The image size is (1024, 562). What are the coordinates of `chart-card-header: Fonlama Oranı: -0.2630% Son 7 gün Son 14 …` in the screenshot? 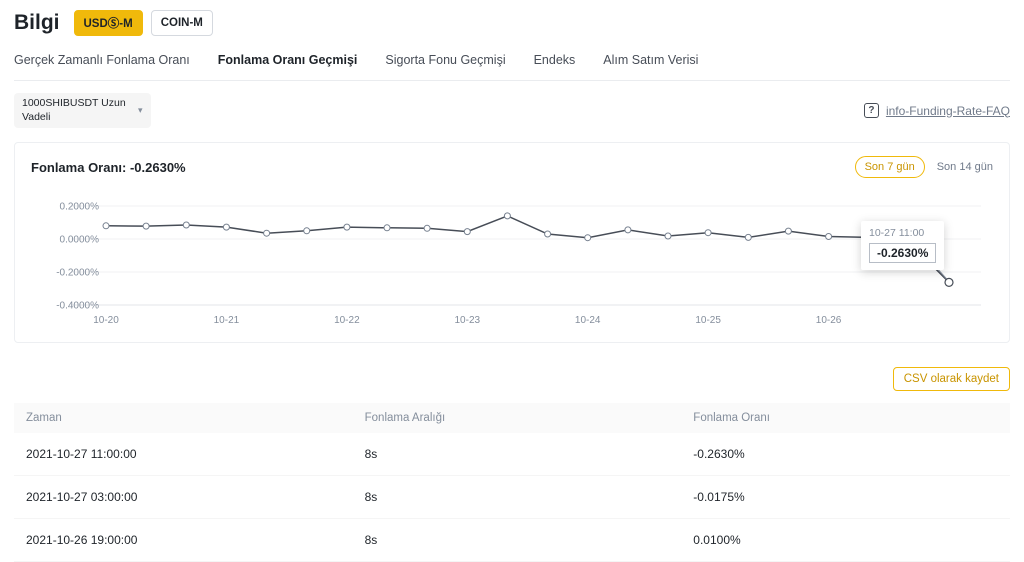 It's located at (512, 167).